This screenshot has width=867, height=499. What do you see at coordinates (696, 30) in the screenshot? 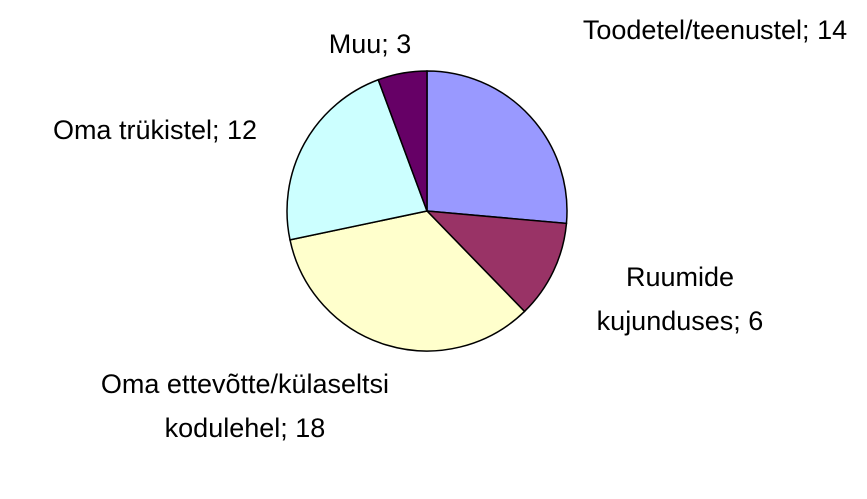
I see `label-category: Toodetel/teenustel;` at bounding box center [696, 30].